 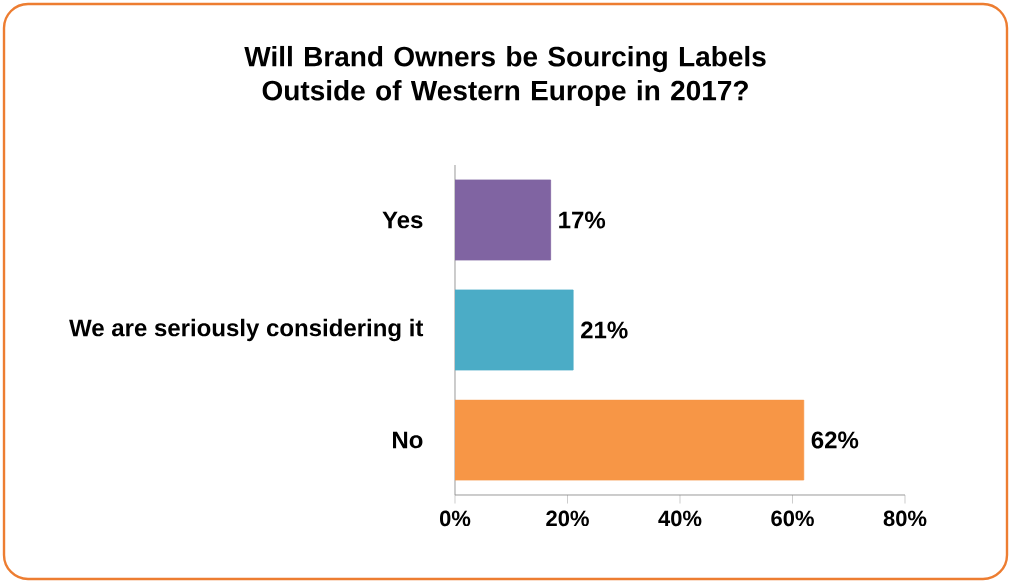 I want to click on data-label: 21%, so click(x=604, y=330).